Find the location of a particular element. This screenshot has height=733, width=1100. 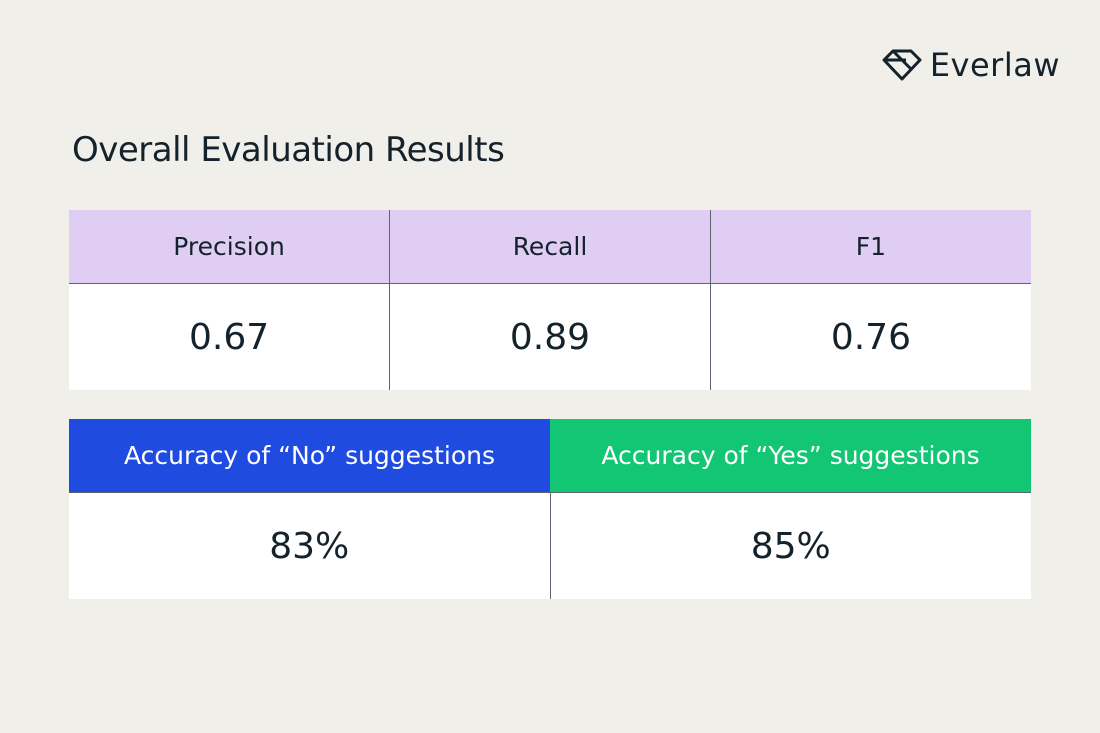

accuracy-value-row: 83% 85% is located at coordinates (550, 545).